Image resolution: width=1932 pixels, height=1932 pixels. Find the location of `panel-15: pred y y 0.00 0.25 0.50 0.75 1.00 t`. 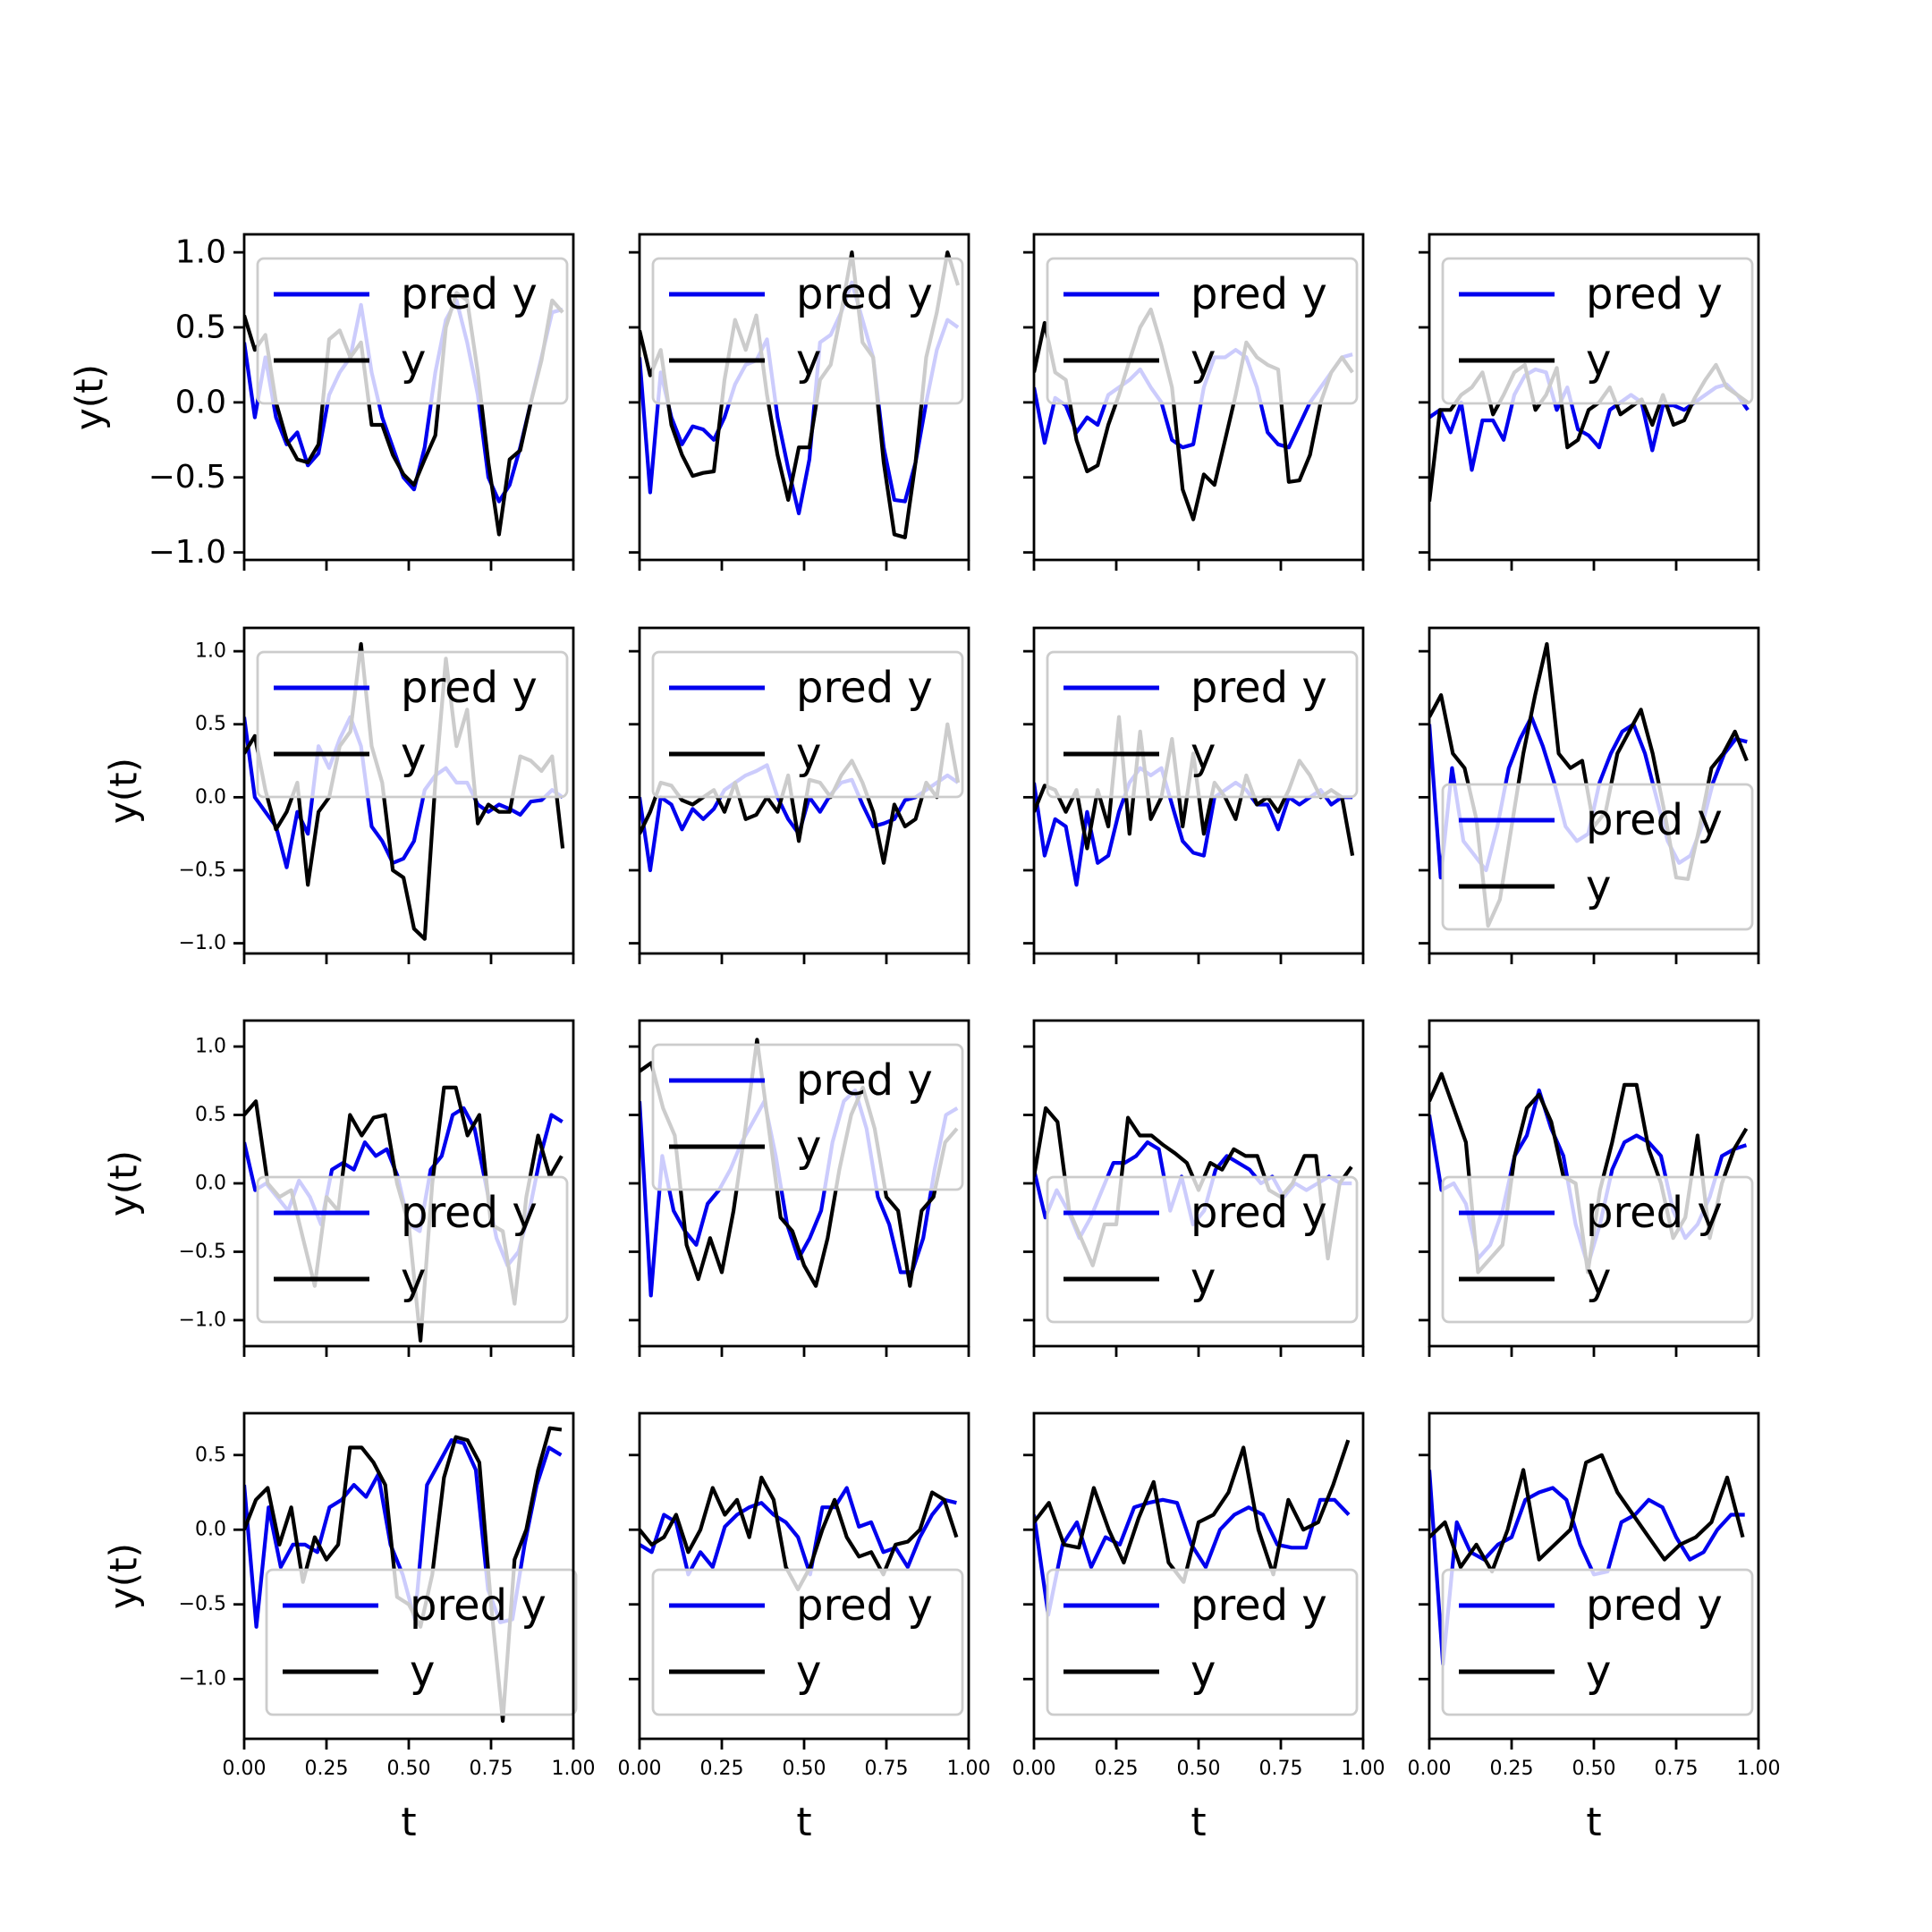

panel-15: pred y y 0.00 0.25 0.50 0.75 1.00 t is located at coordinates (1199, 1628).